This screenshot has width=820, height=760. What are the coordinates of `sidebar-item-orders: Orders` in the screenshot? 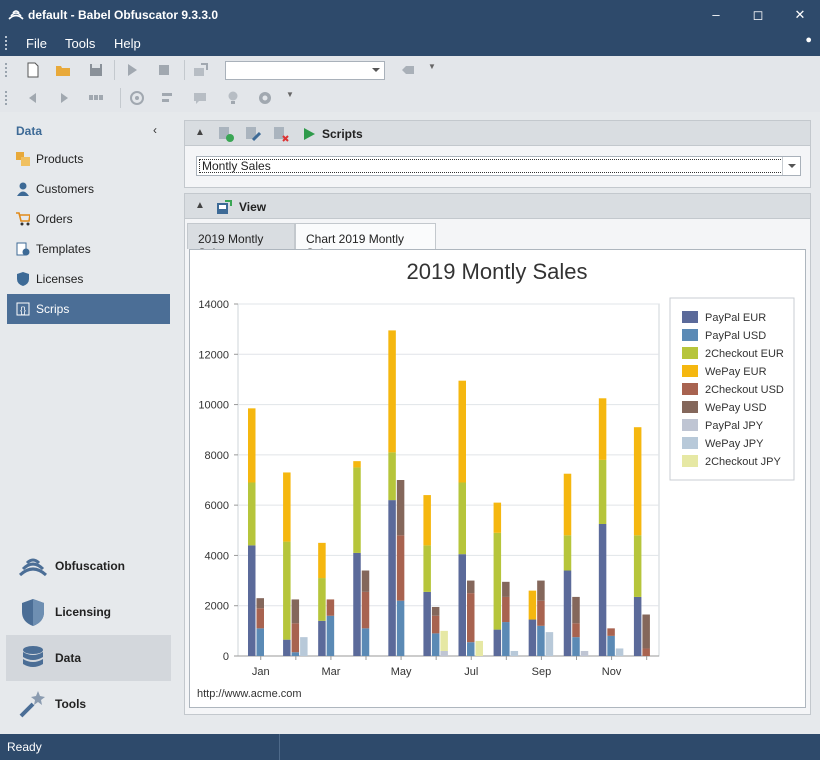 It's located at (88, 219).